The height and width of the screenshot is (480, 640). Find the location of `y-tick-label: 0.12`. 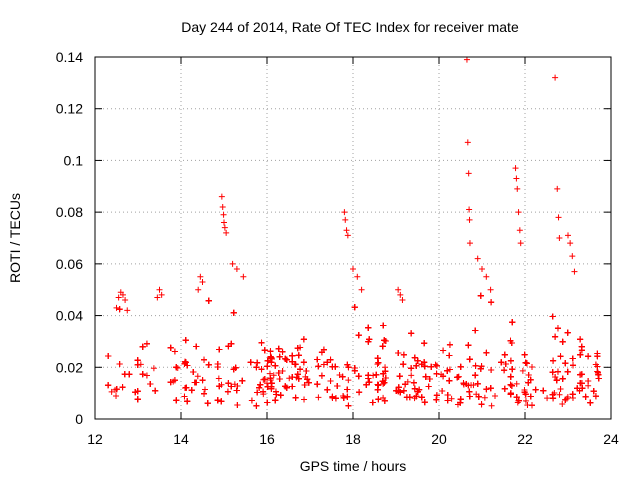

y-tick-label: 0.12 is located at coordinates (69, 109).